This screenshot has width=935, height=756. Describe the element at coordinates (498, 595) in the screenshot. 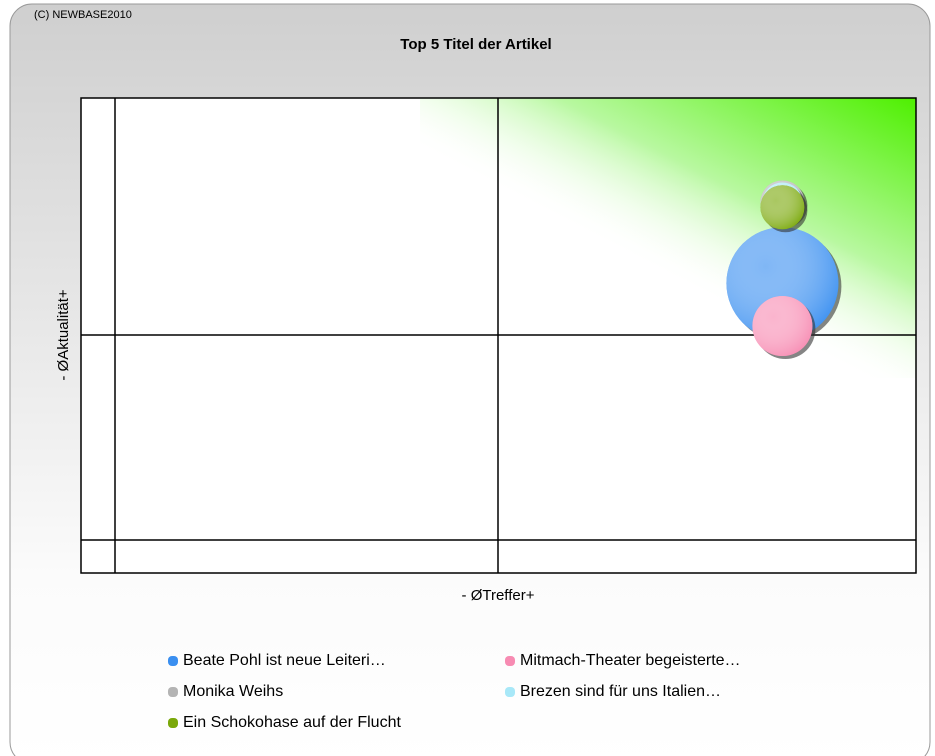

I see `x-axis-label: - ØTreffer+` at that location.